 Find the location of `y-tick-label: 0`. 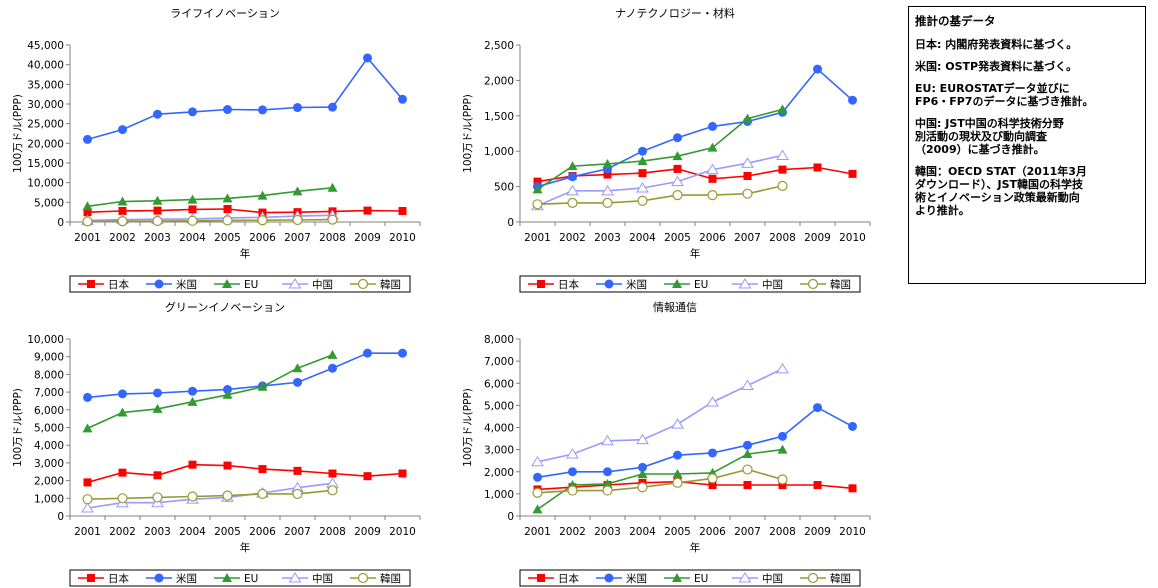

y-tick-label: 0 is located at coordinates (510, 517).